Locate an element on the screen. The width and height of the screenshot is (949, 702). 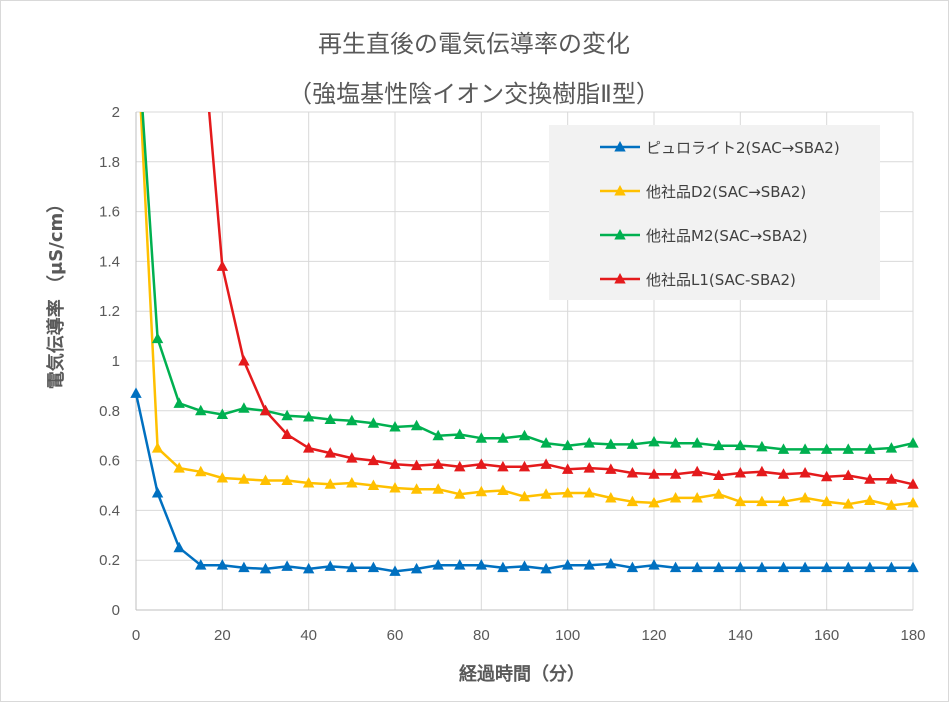
legend-label: 他社品M2(SAC→SBA2) is located at coordinates (727, 236).